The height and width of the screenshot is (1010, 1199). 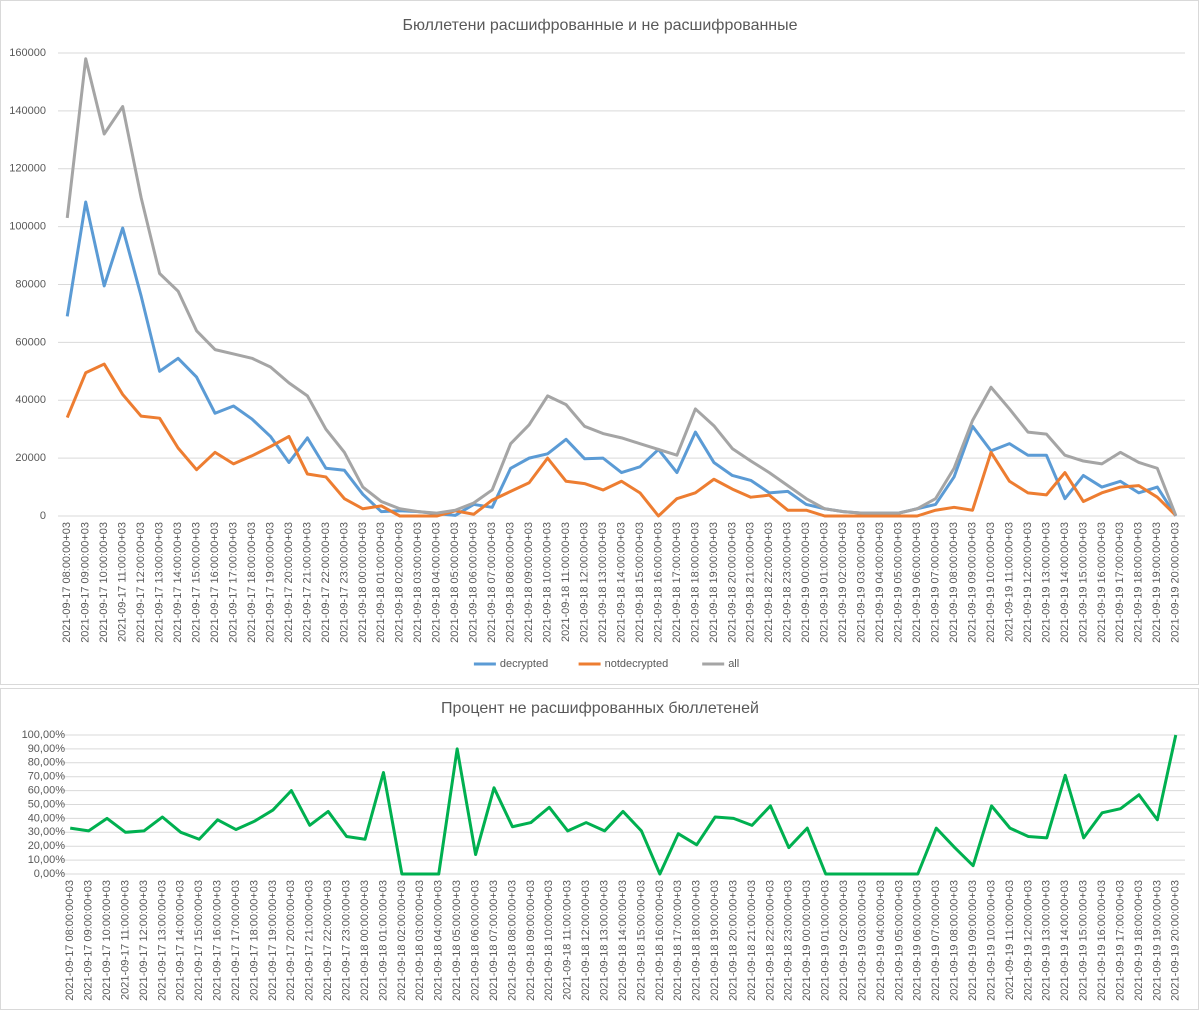 I want to click on x-tick-label: 2021-09-19 00:00:00+03, so click(x=806, y=582).